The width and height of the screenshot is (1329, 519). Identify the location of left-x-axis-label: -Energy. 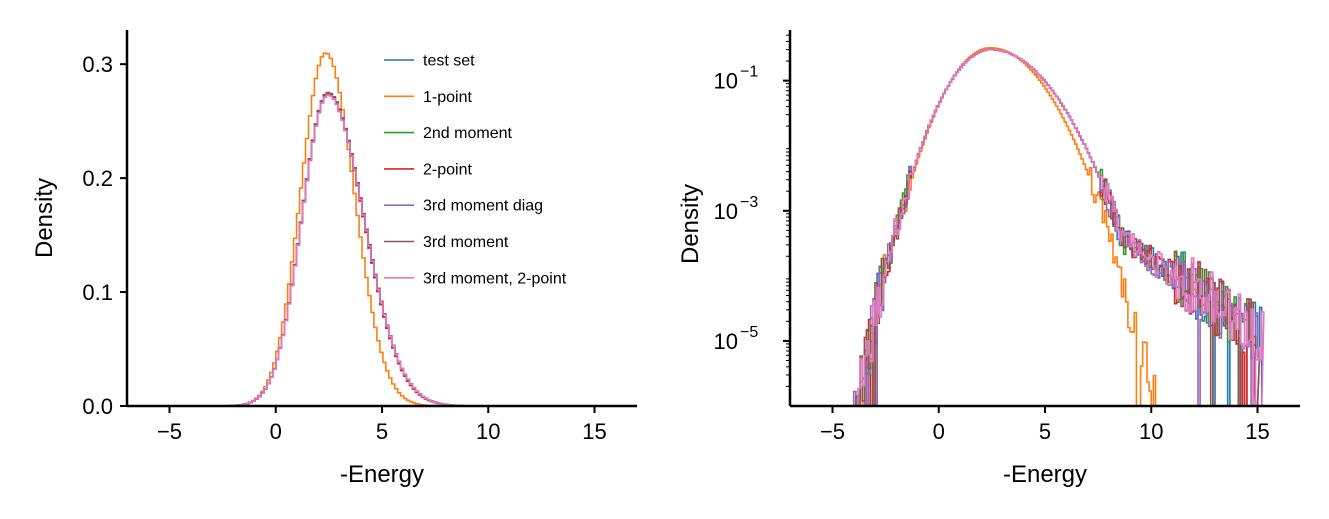
(382, 474).